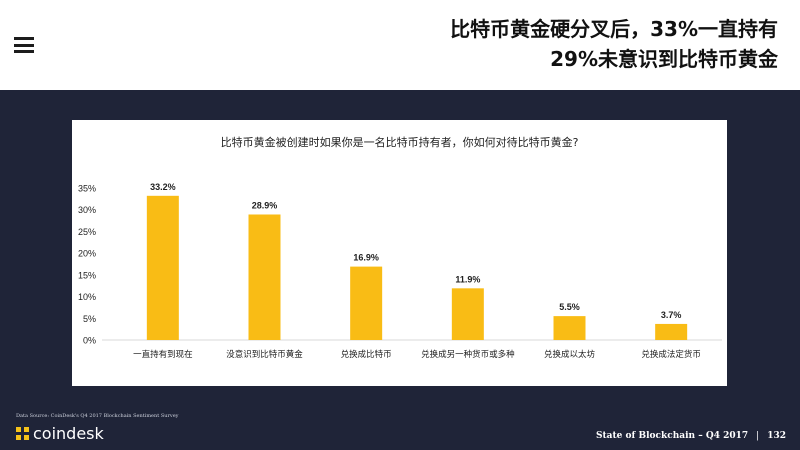 This screenshot has height=450, width=800. Describe the element at coordinates (569, 307) in the screenshot. I see `bar-value-label: 5.5%` at that location.